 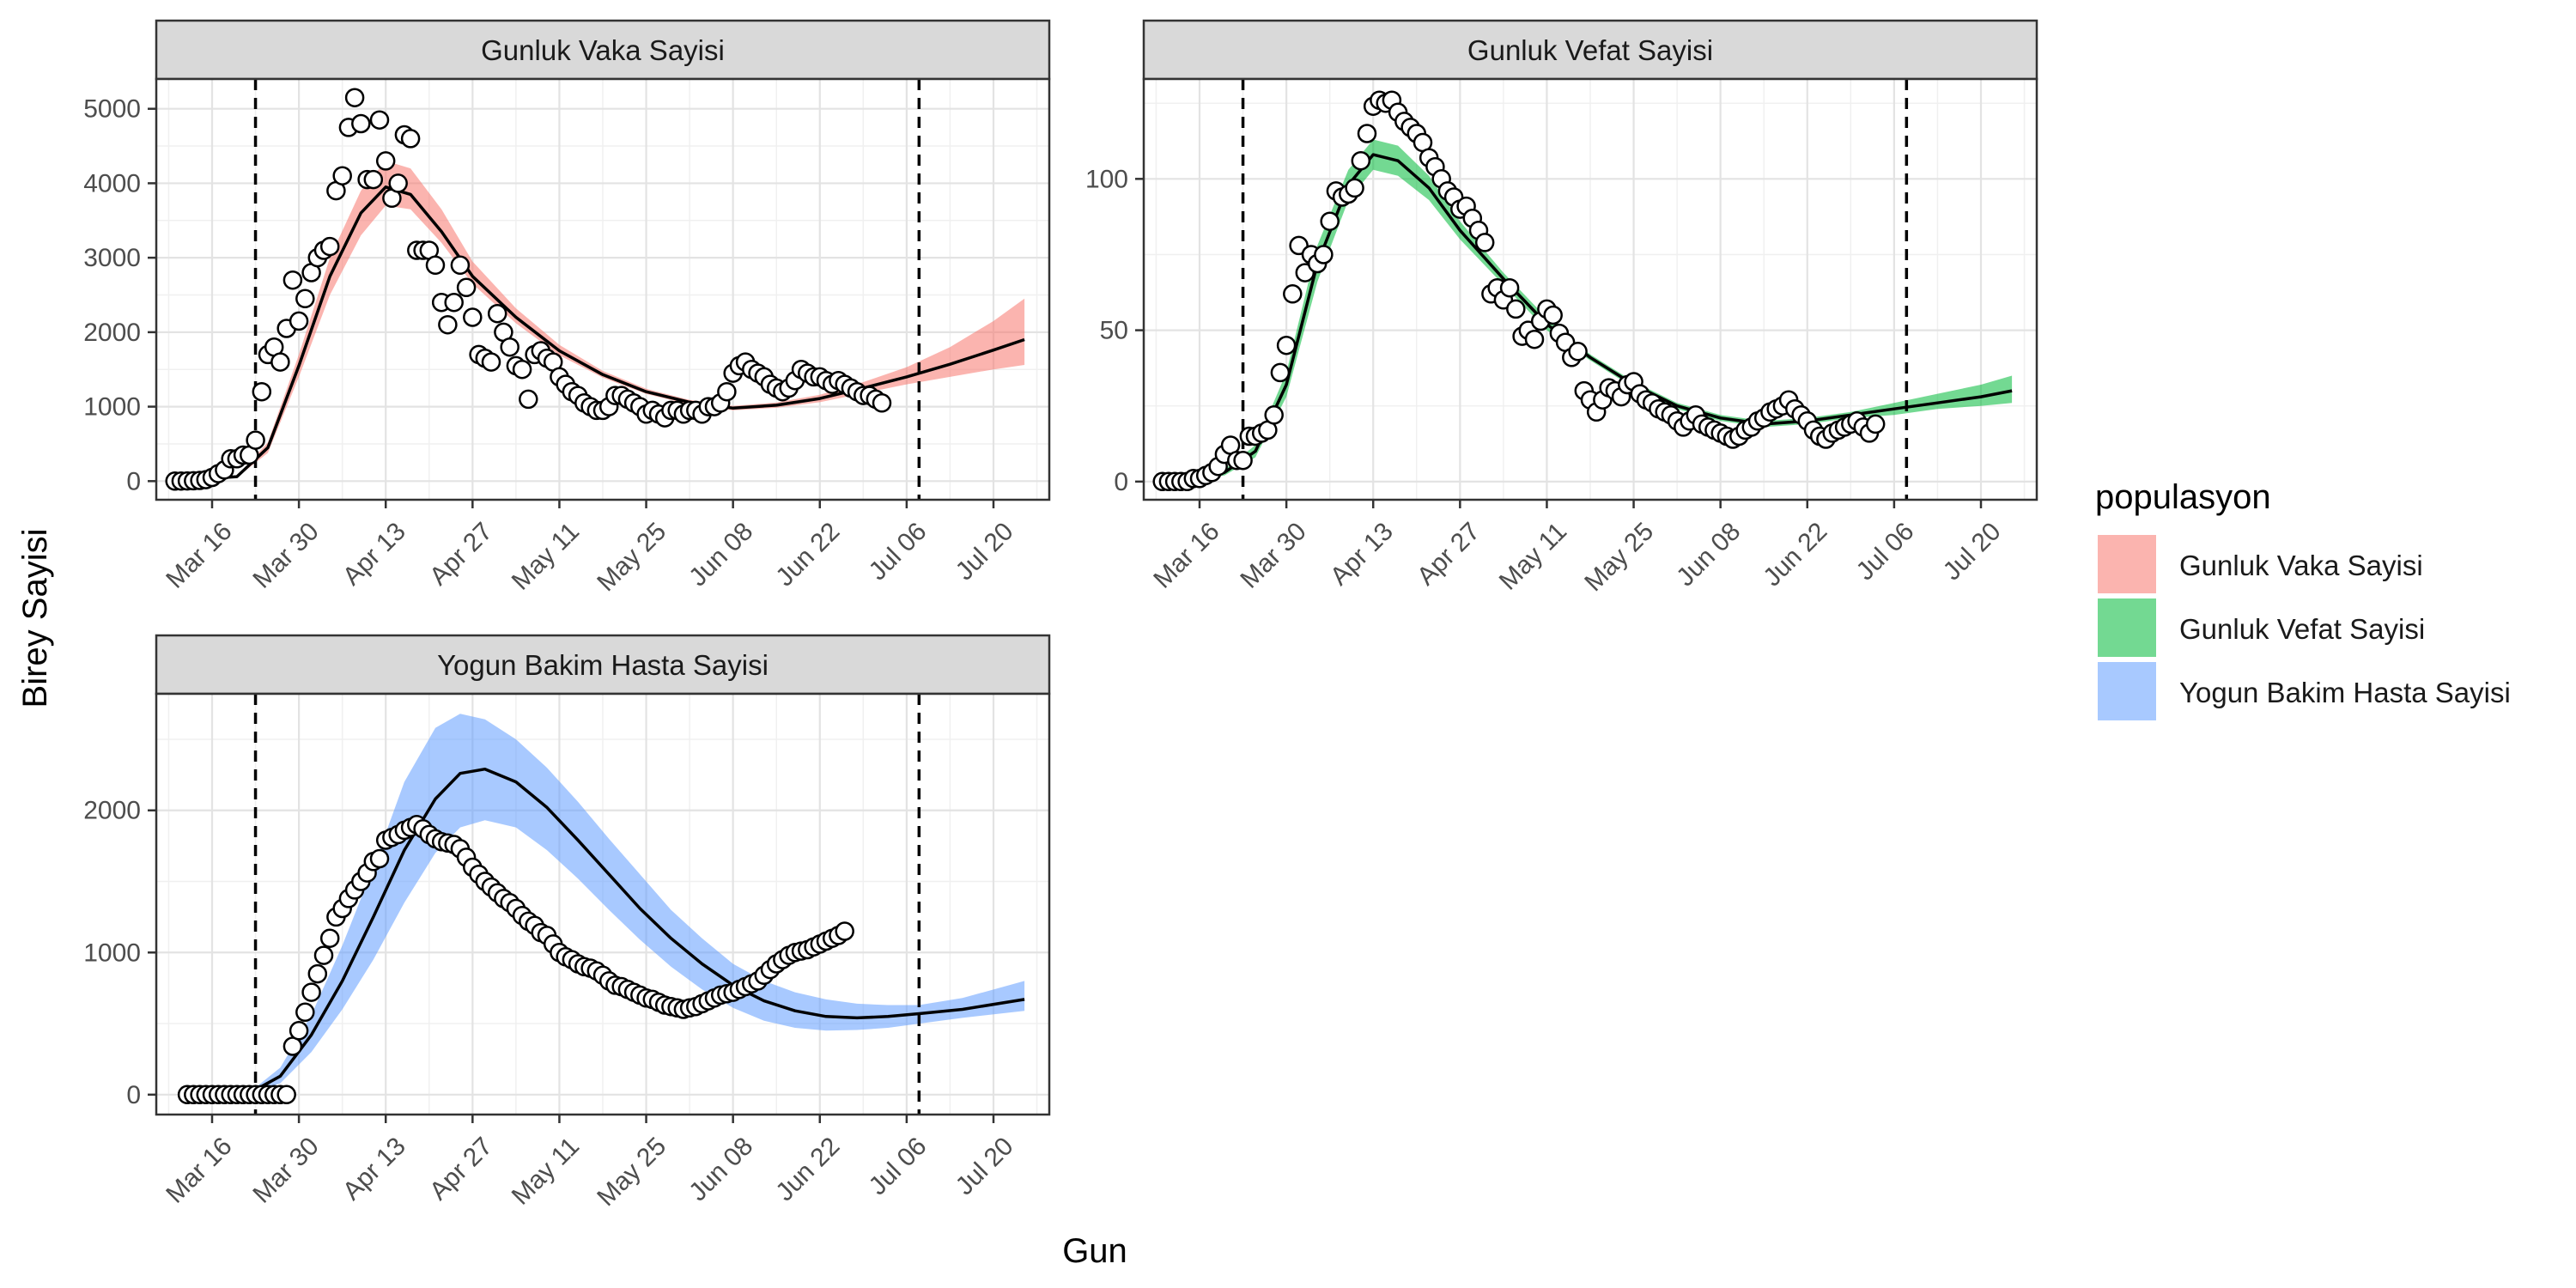 What do you see at coordinates (1619, 557) in the screenshot?
I see `x-tick-label: May 25` at bounding box center [1619, 557].